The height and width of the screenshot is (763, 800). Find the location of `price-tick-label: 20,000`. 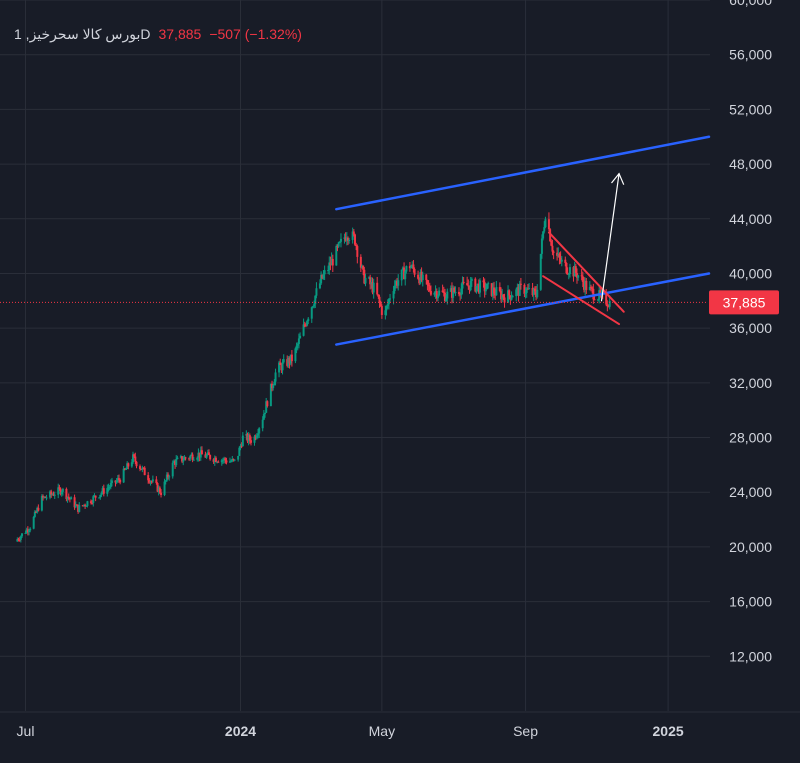

price-tick-label: 20,000 is located at coordinates (750, 547).